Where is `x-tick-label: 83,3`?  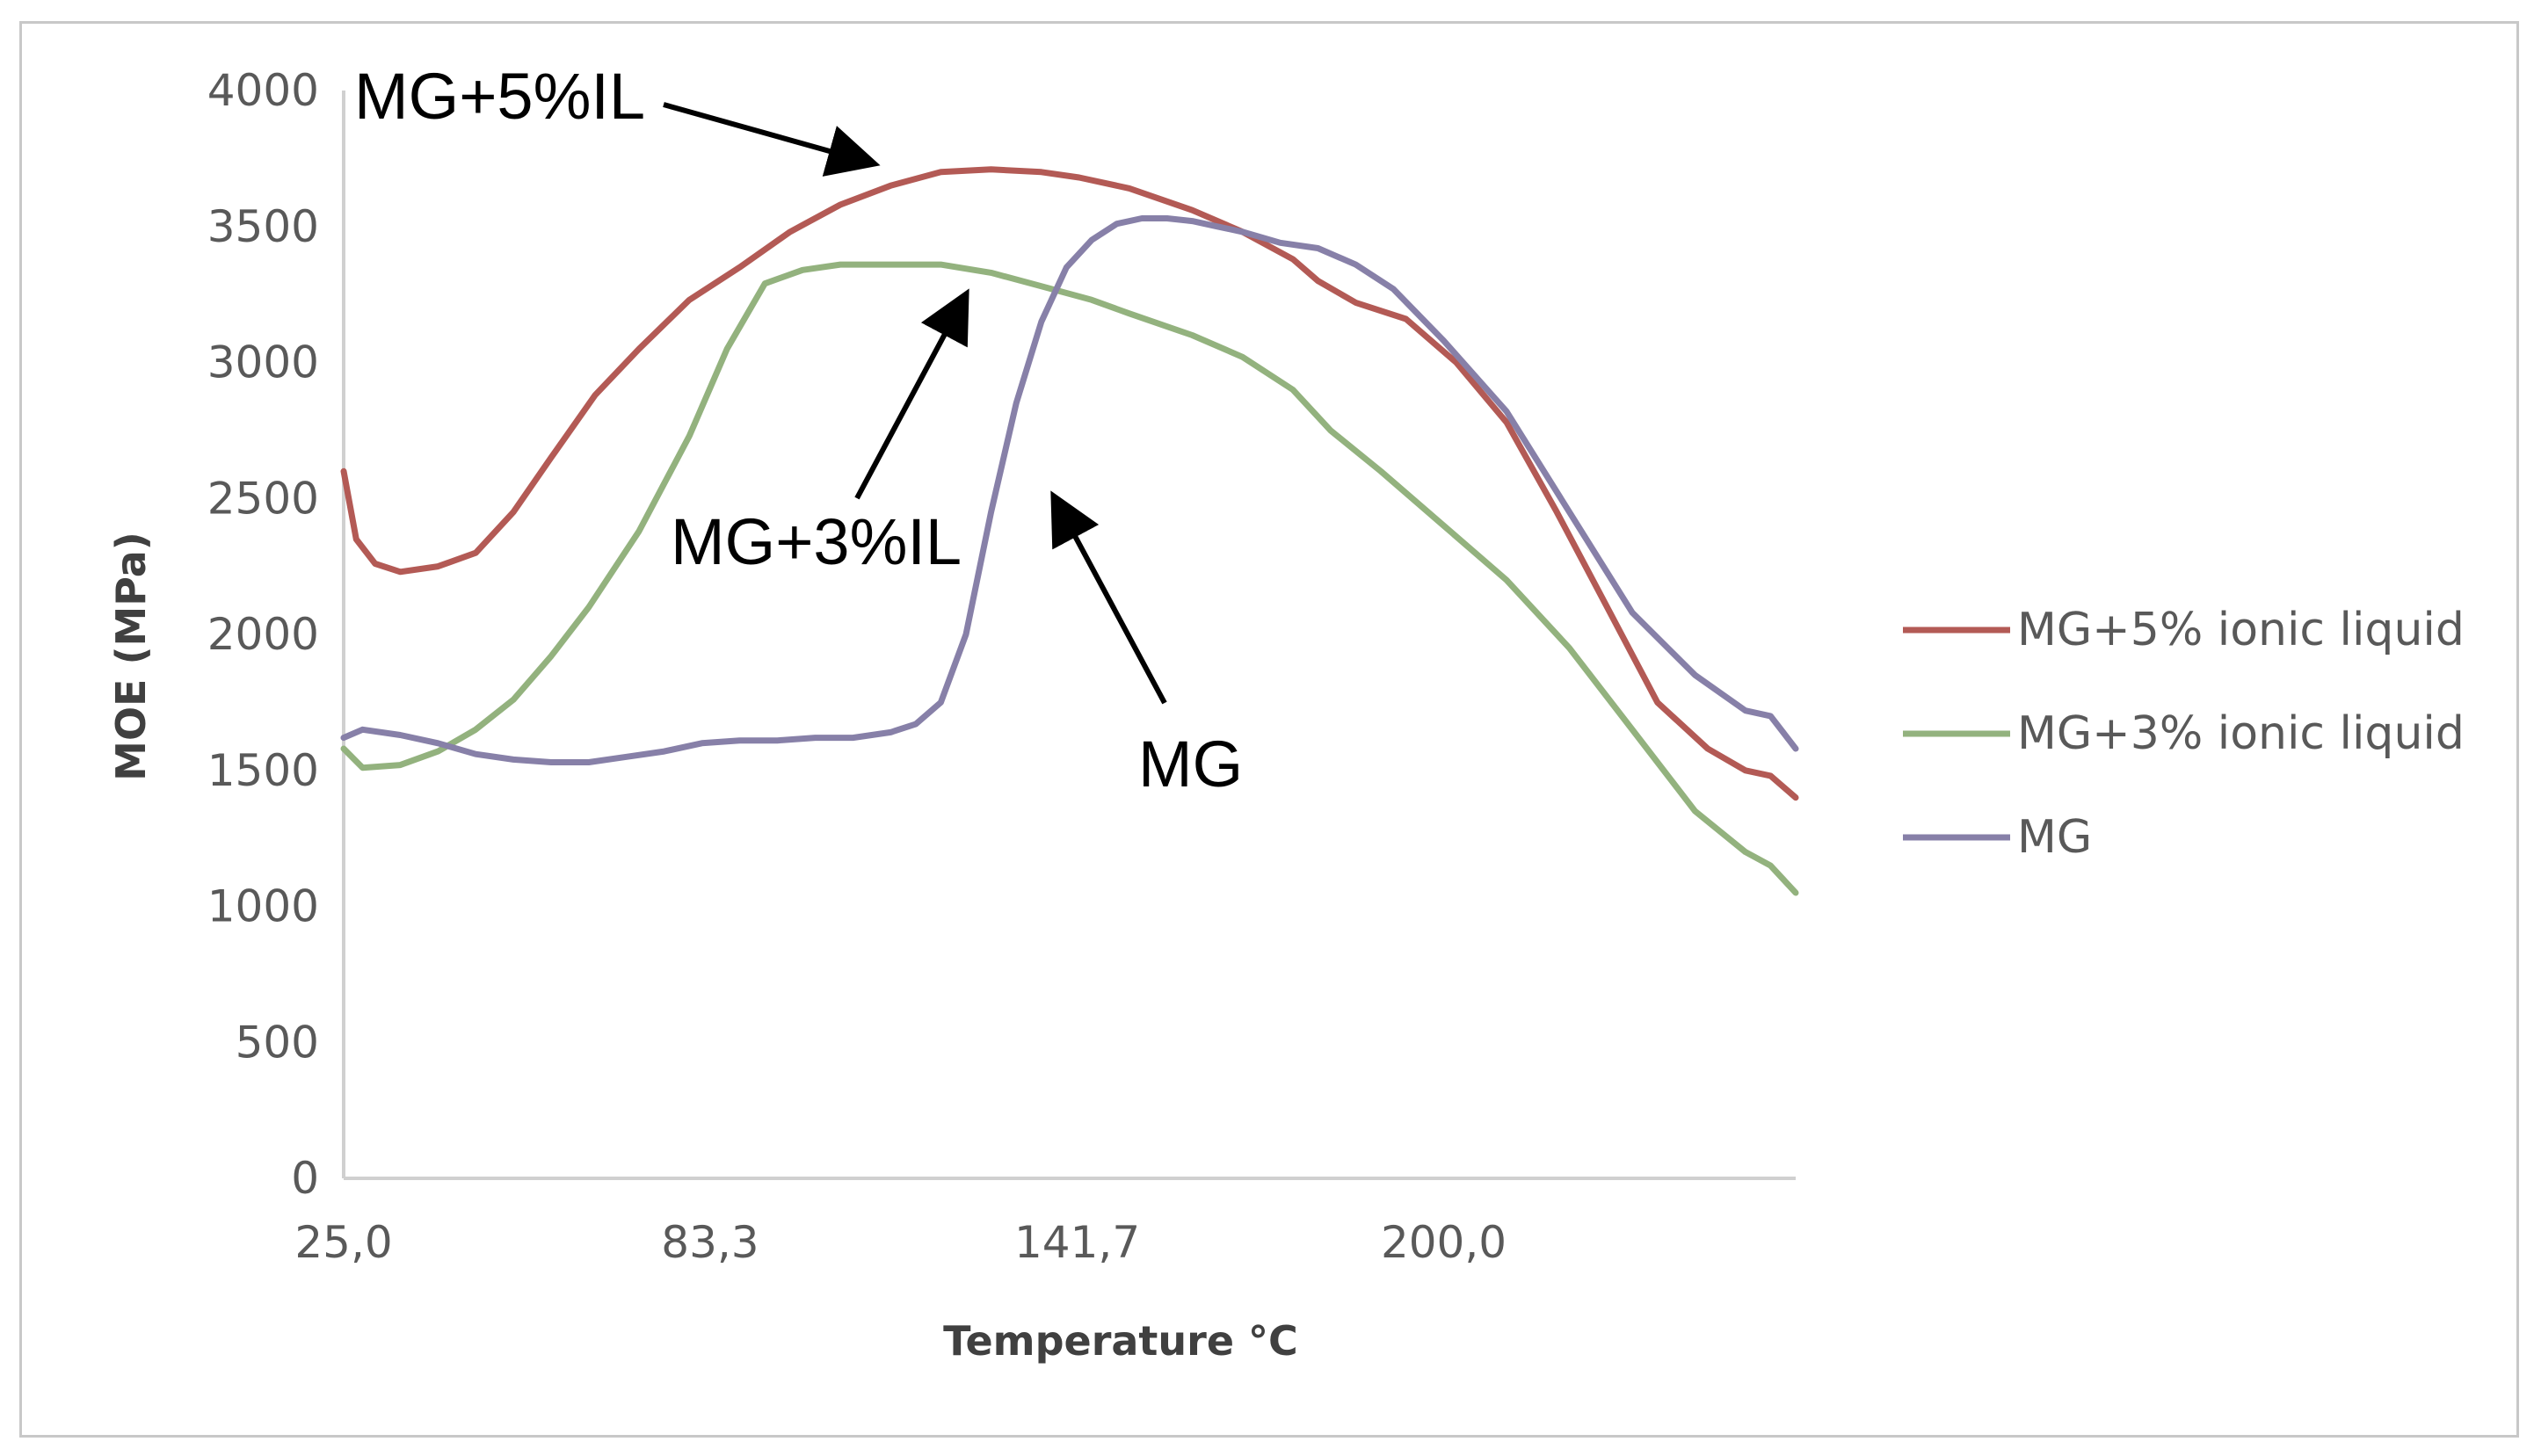
x-tick-label: 83,3 is located at coordinates (710, 1242).